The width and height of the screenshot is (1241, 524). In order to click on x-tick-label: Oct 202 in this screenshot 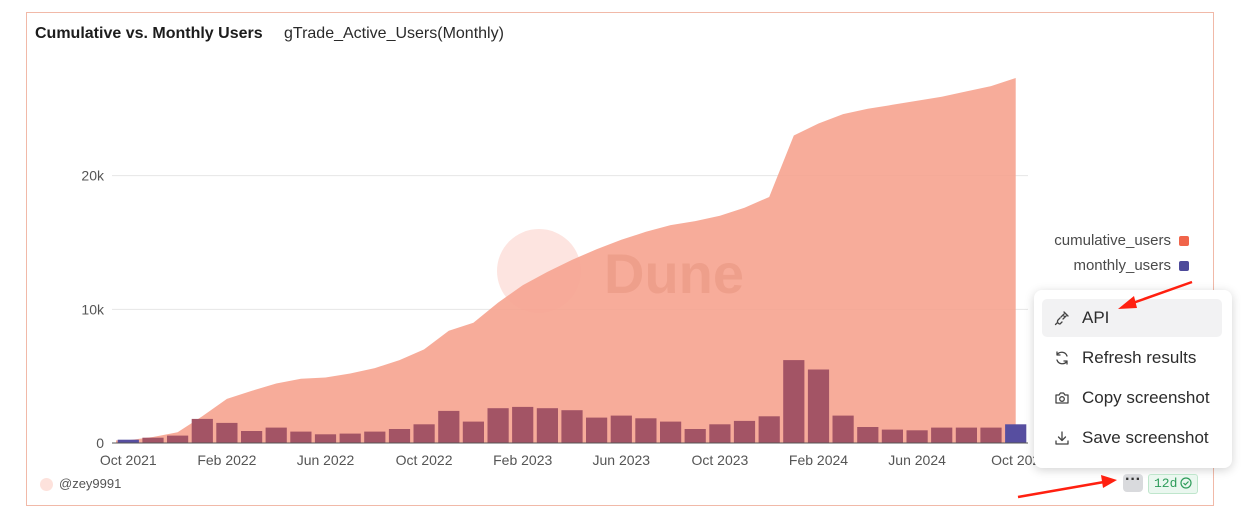, I will do `click(1015, 460)`.